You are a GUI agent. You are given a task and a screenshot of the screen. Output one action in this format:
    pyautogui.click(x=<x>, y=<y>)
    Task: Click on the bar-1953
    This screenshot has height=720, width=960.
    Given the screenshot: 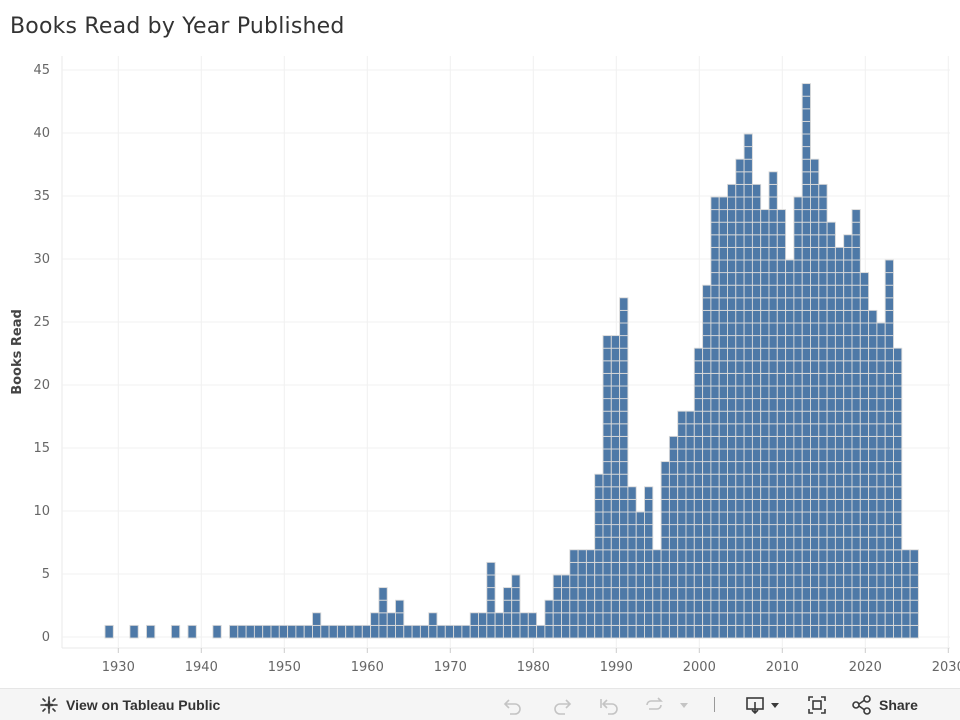 What is the action you would take?
    pyautogui.click(x=308, y=631)
    